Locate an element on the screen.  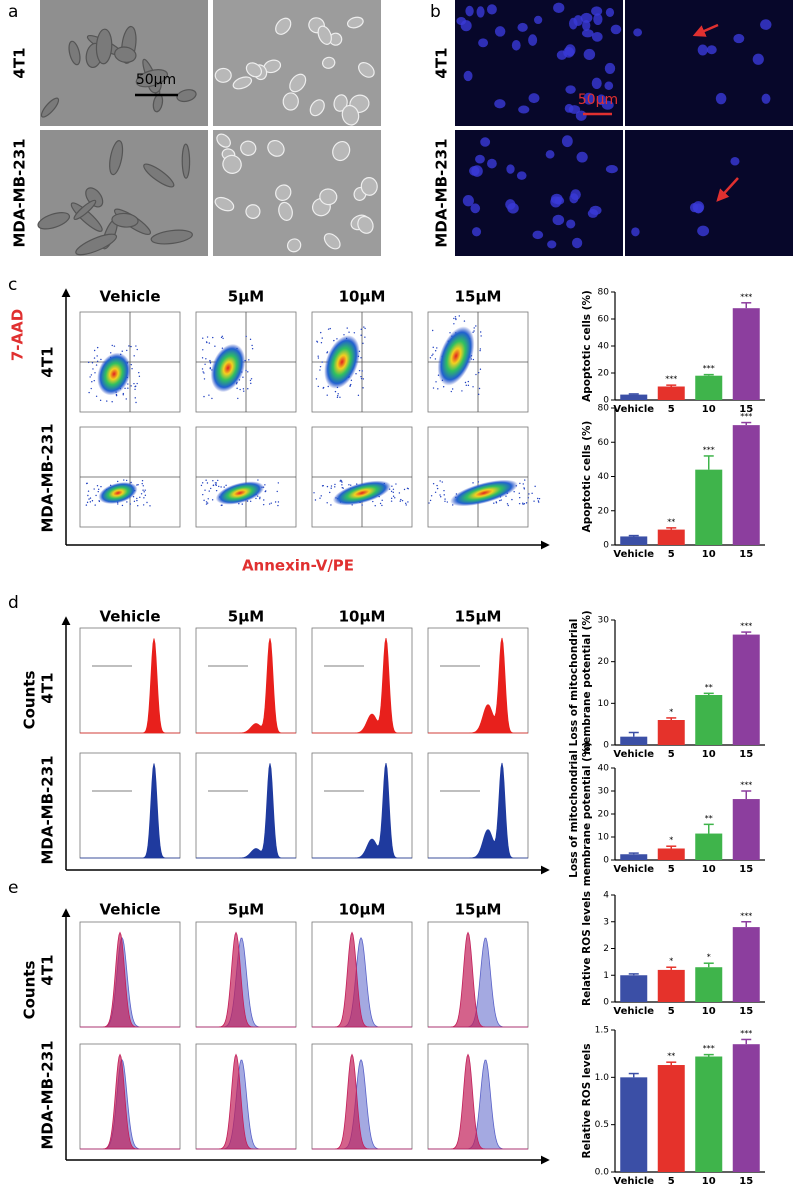
density is located at coordinates (118, 493).